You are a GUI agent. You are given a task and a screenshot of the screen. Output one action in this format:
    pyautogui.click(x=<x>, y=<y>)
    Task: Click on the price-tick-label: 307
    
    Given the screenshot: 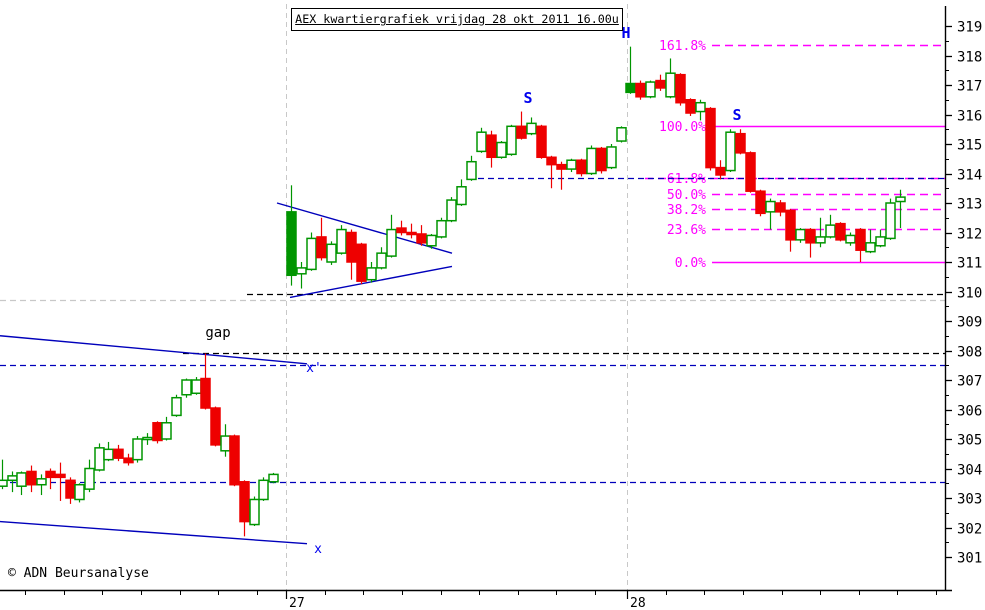 What is the action you would take?
    pyautogui.click(x=969, y=382)
    